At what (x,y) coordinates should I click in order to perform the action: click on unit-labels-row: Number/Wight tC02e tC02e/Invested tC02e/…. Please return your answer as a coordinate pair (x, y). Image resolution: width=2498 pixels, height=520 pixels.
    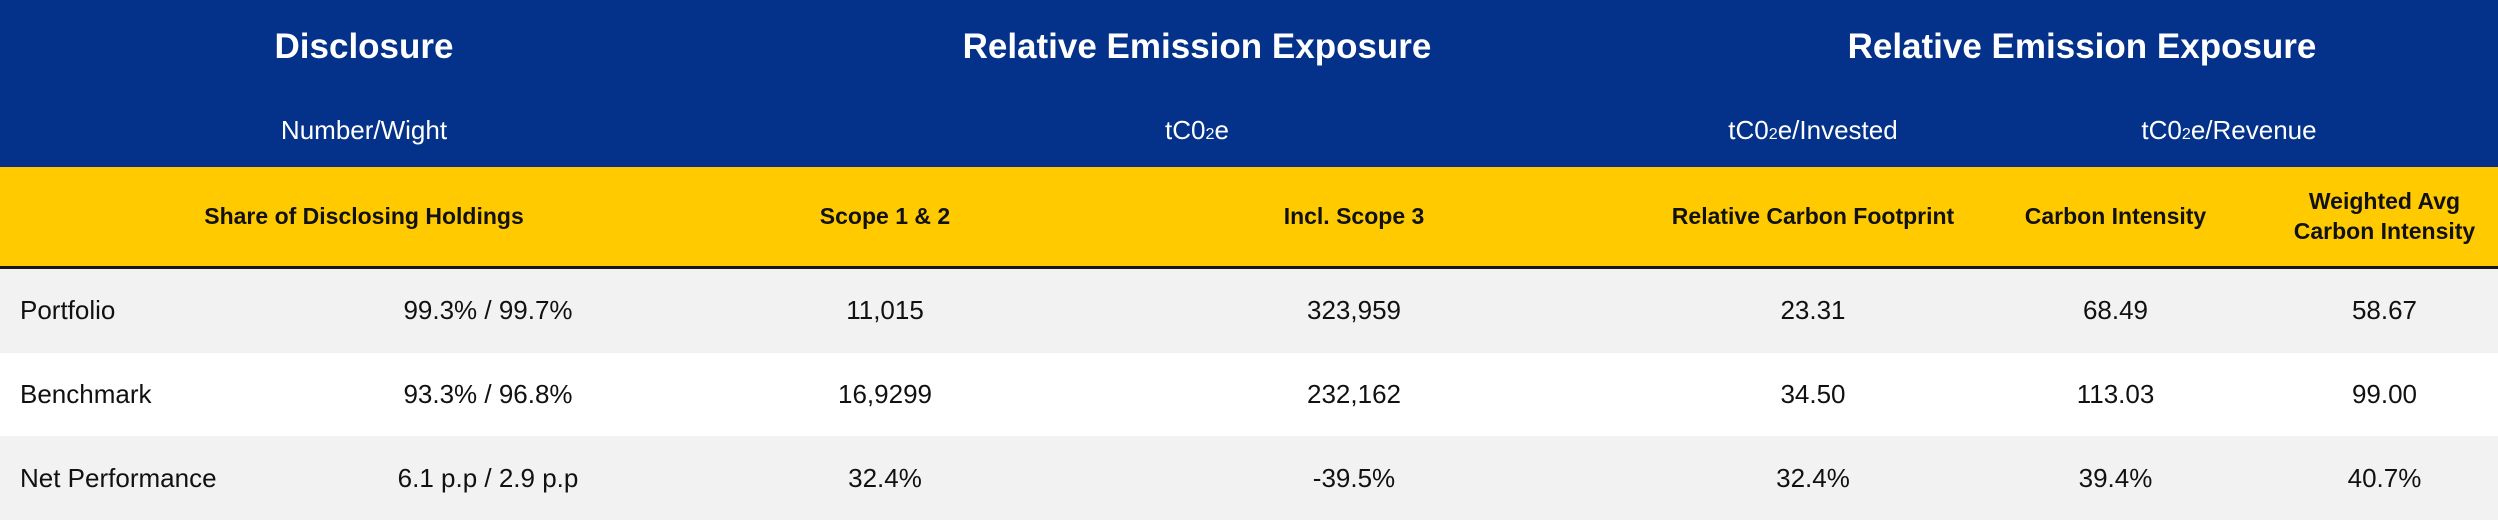
    Looking at the image, I should click on (1249, 130).